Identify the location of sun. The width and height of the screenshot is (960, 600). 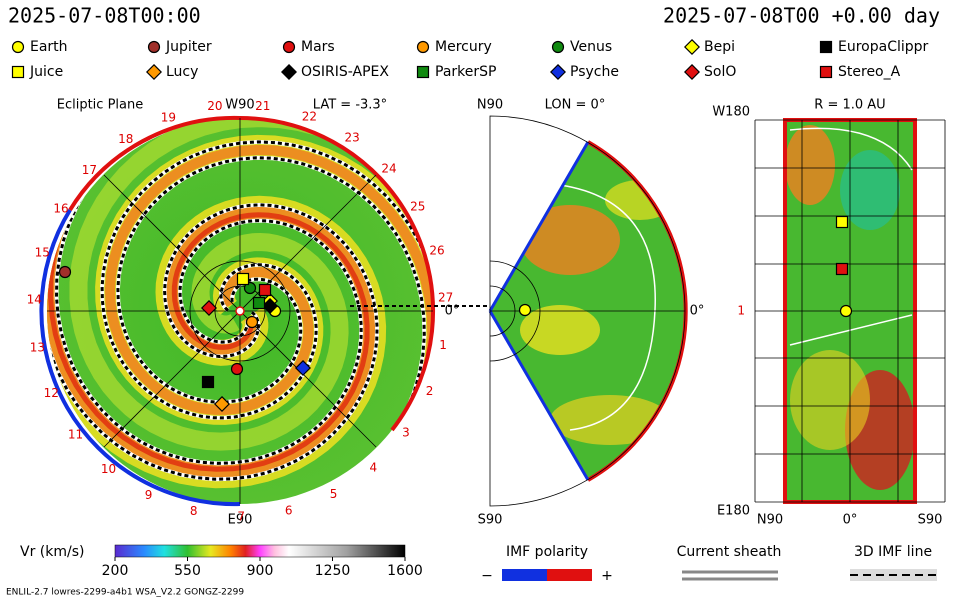
(240, 311).